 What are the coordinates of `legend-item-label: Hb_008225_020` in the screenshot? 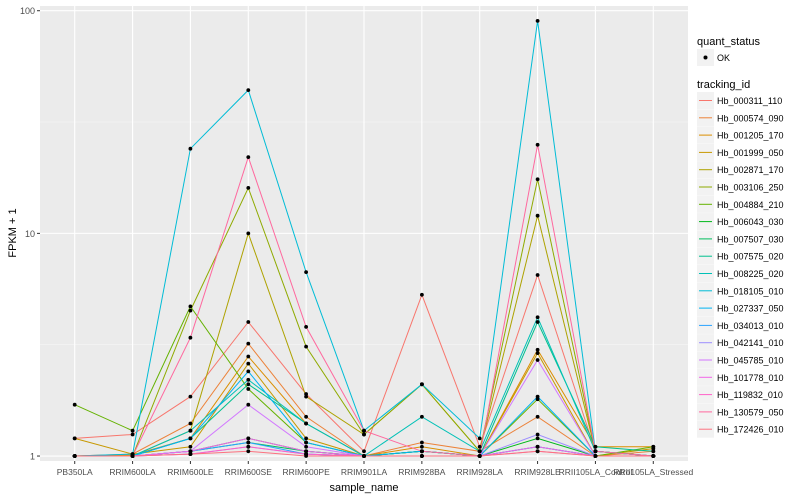 It's located at (750, 274).